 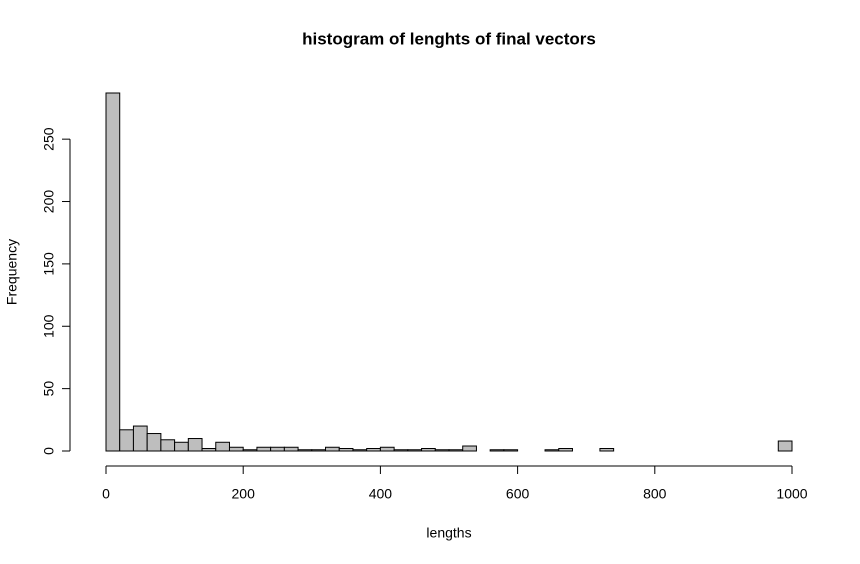 I want to click on x-tick-label: 0, so click(x=106, y=494).